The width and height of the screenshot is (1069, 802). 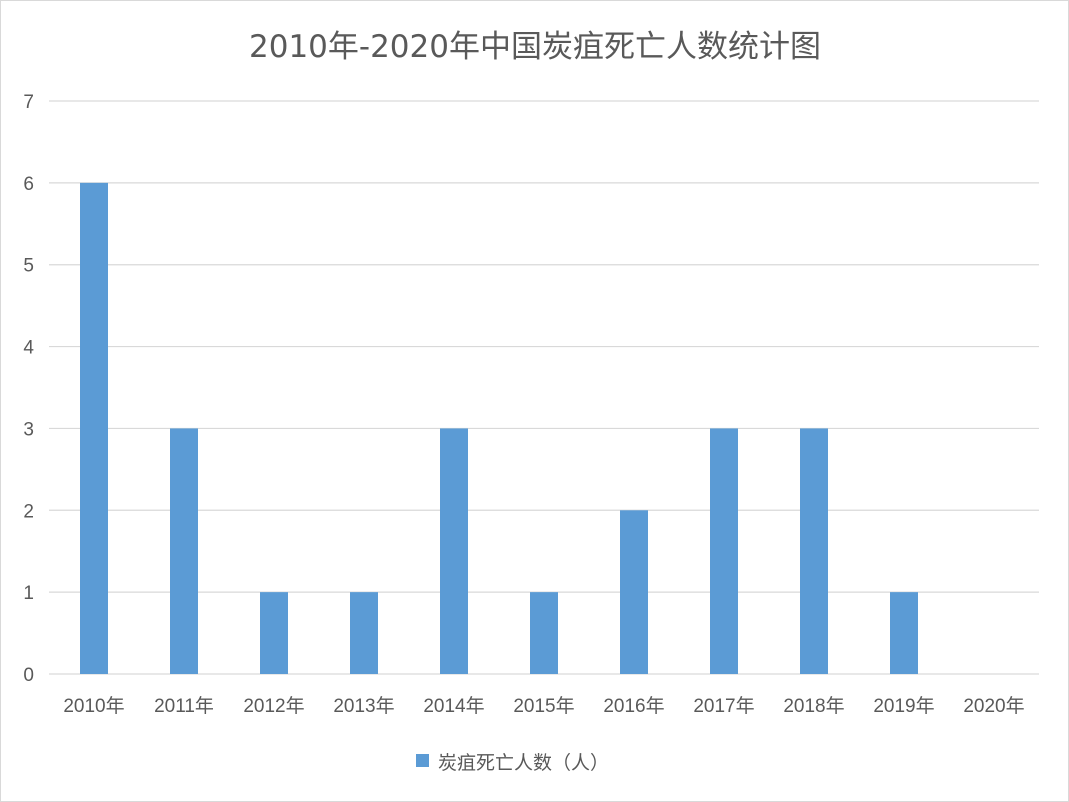 I want to click on x-tick-label: 2019年, so click(x=903, y=706).